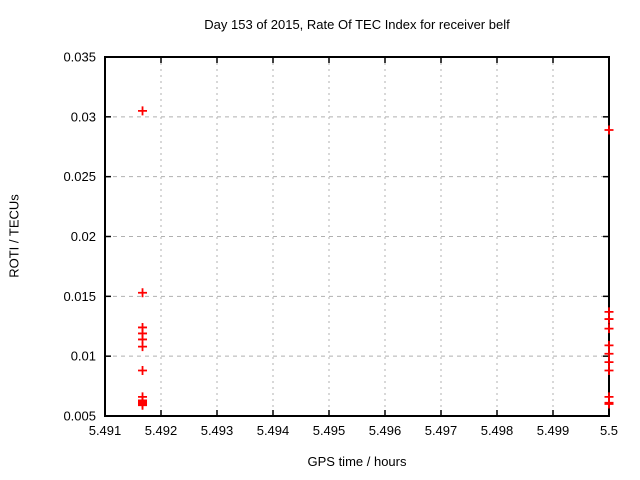 The width and height of the screenshot is (640, 480). Describe the element at coordinates (357, 461) in the screenshot. I see `x-axis-label: GPS time / hours` at that location.